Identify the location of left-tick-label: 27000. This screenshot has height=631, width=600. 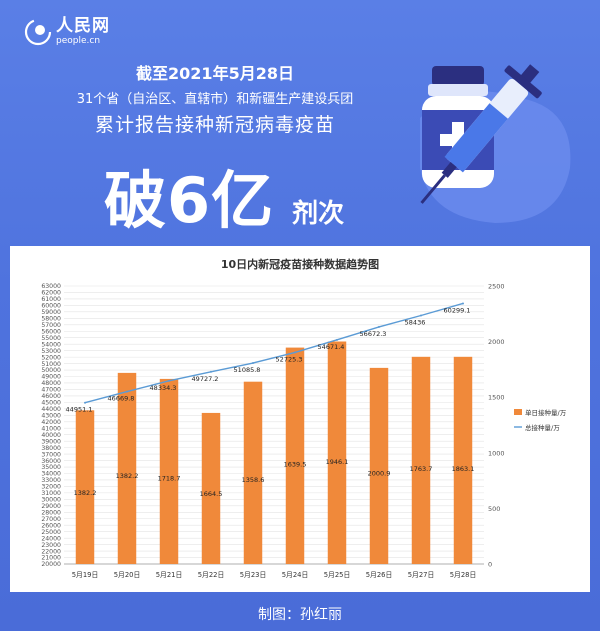
(51, 519).